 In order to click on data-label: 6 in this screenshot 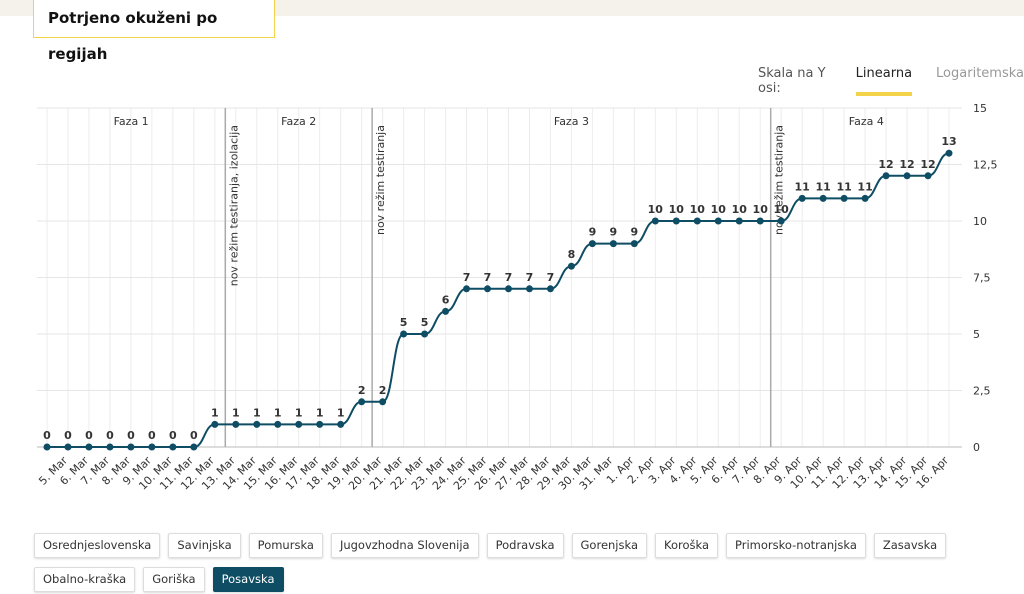, I will do `click(446, 299)`.